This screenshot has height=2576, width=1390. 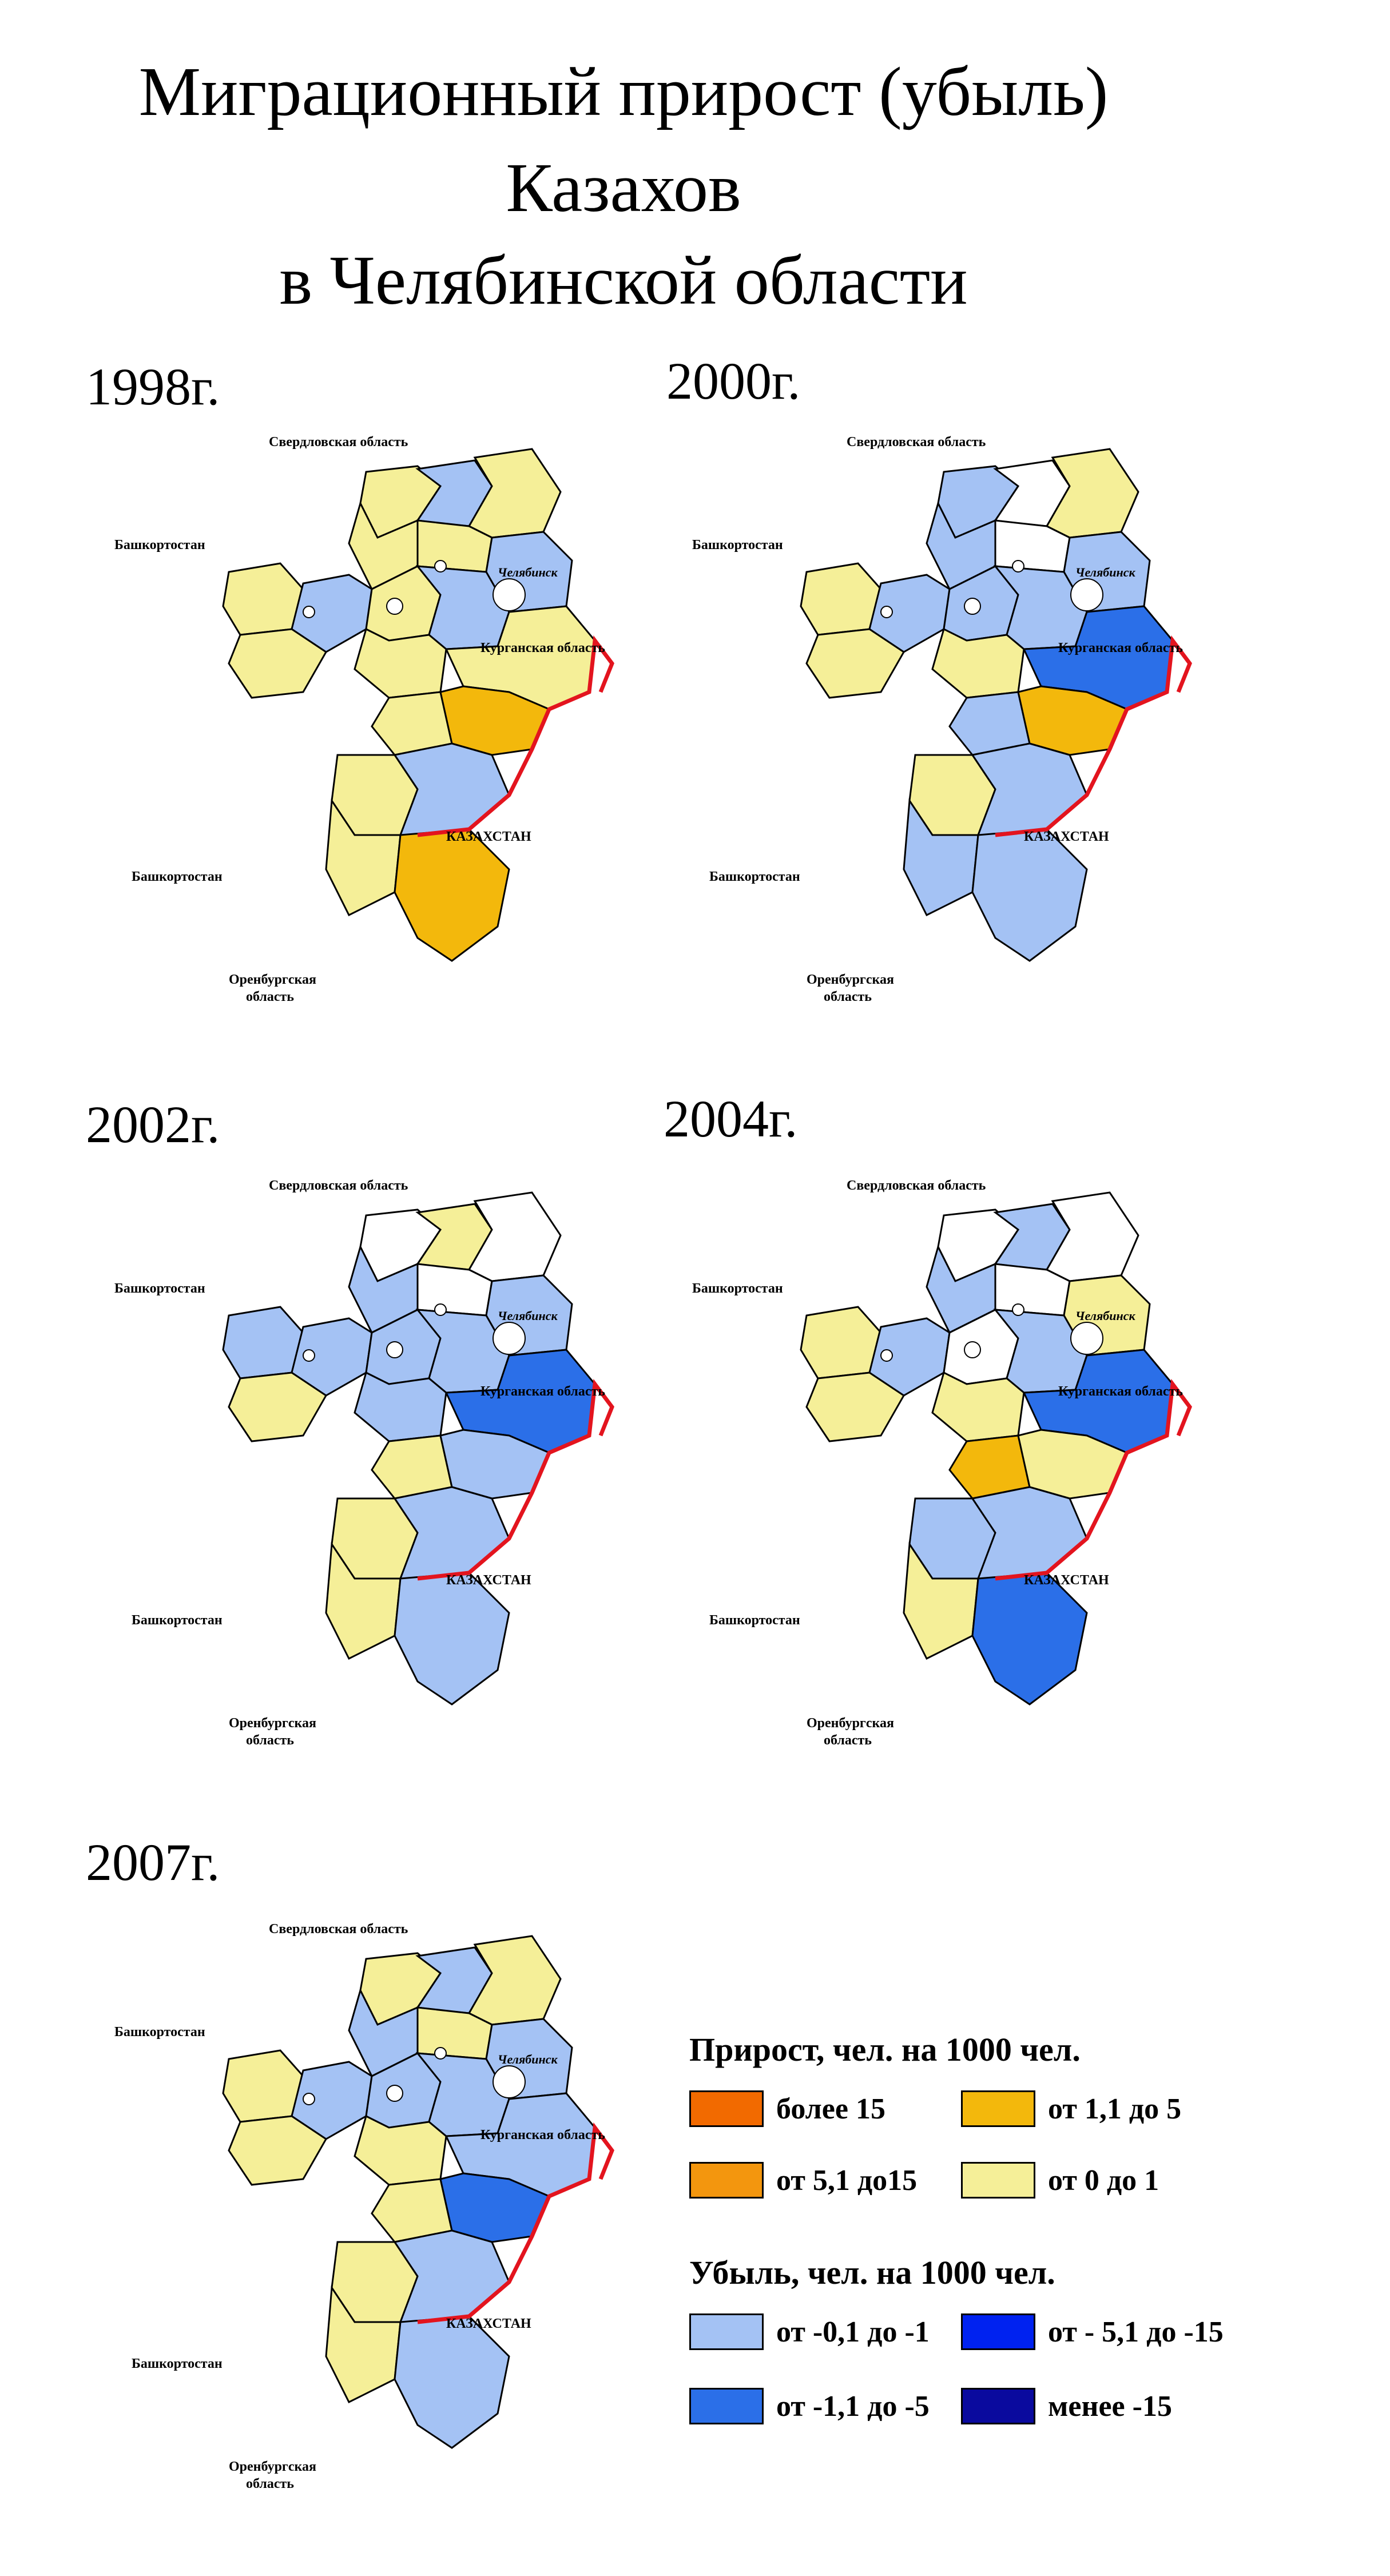 What do you see at coordinates (623, 91) in the screenshot?
I see `main-title-line1: Миграционный прирост (убыль)` at bounding box center [623, 91].